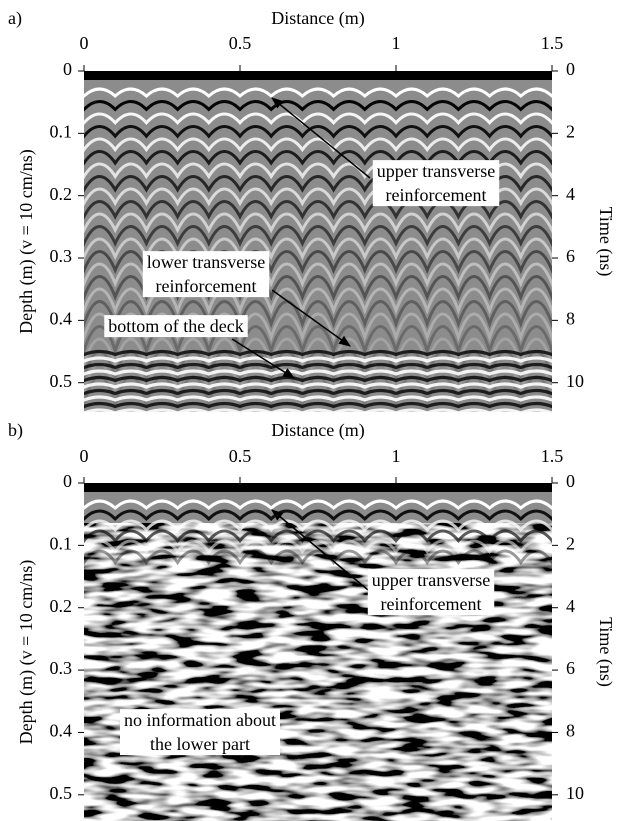 This screenshot has width=622, height=821. What do you see at coordinates (15, 430) in the screenshot?
I see `panel-label: b)` at bounding box center [15, 430].